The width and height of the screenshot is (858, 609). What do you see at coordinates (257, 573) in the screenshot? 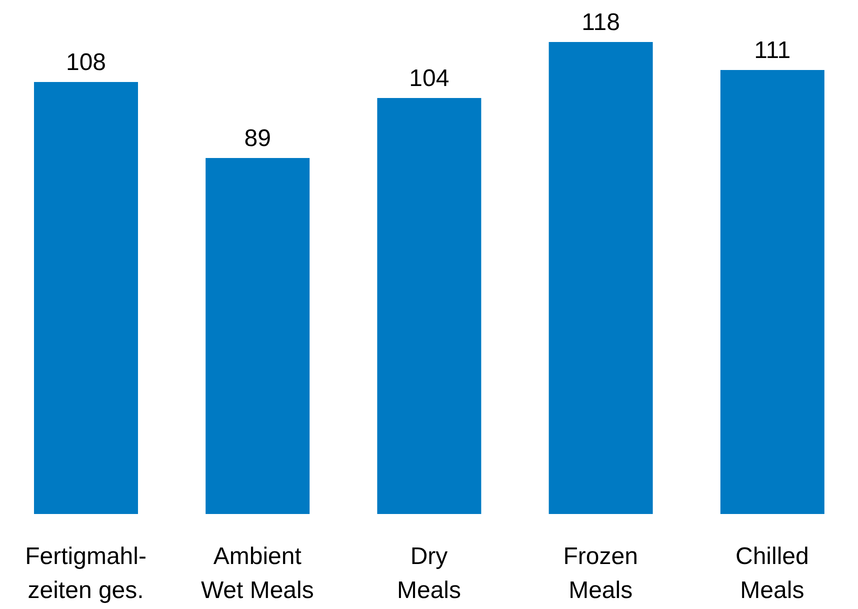
I see `x-tick-label: Ambient Wet Meals` at bounding box center [257, 573].